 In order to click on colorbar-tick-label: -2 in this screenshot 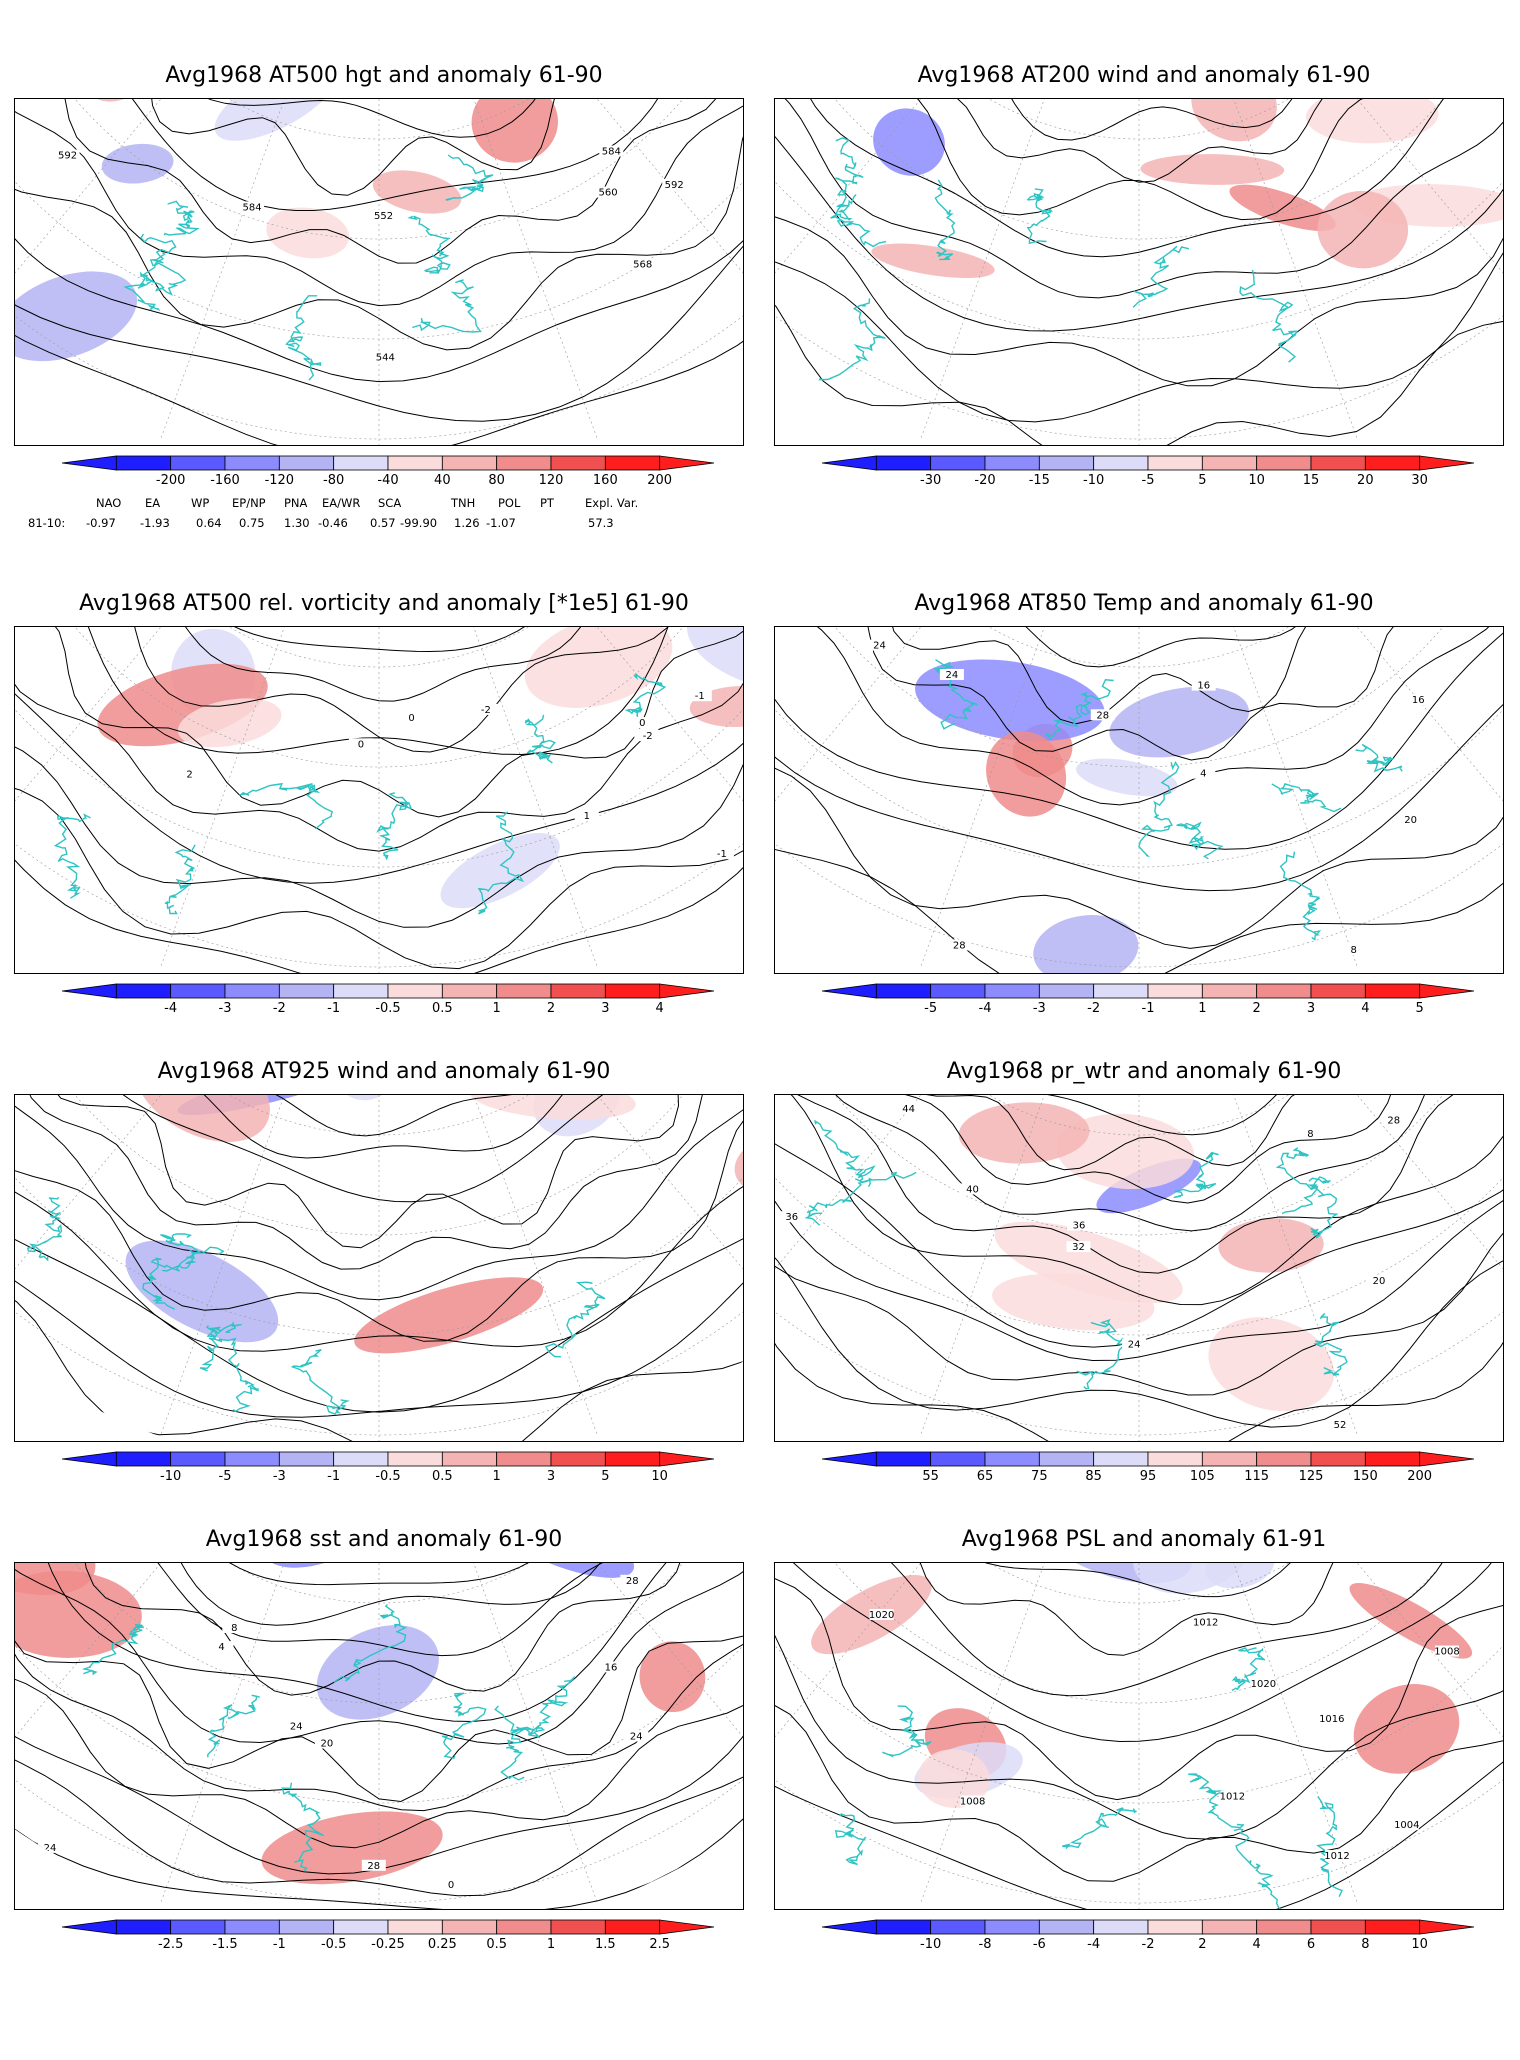, I will do `click(1148, 1944)`.